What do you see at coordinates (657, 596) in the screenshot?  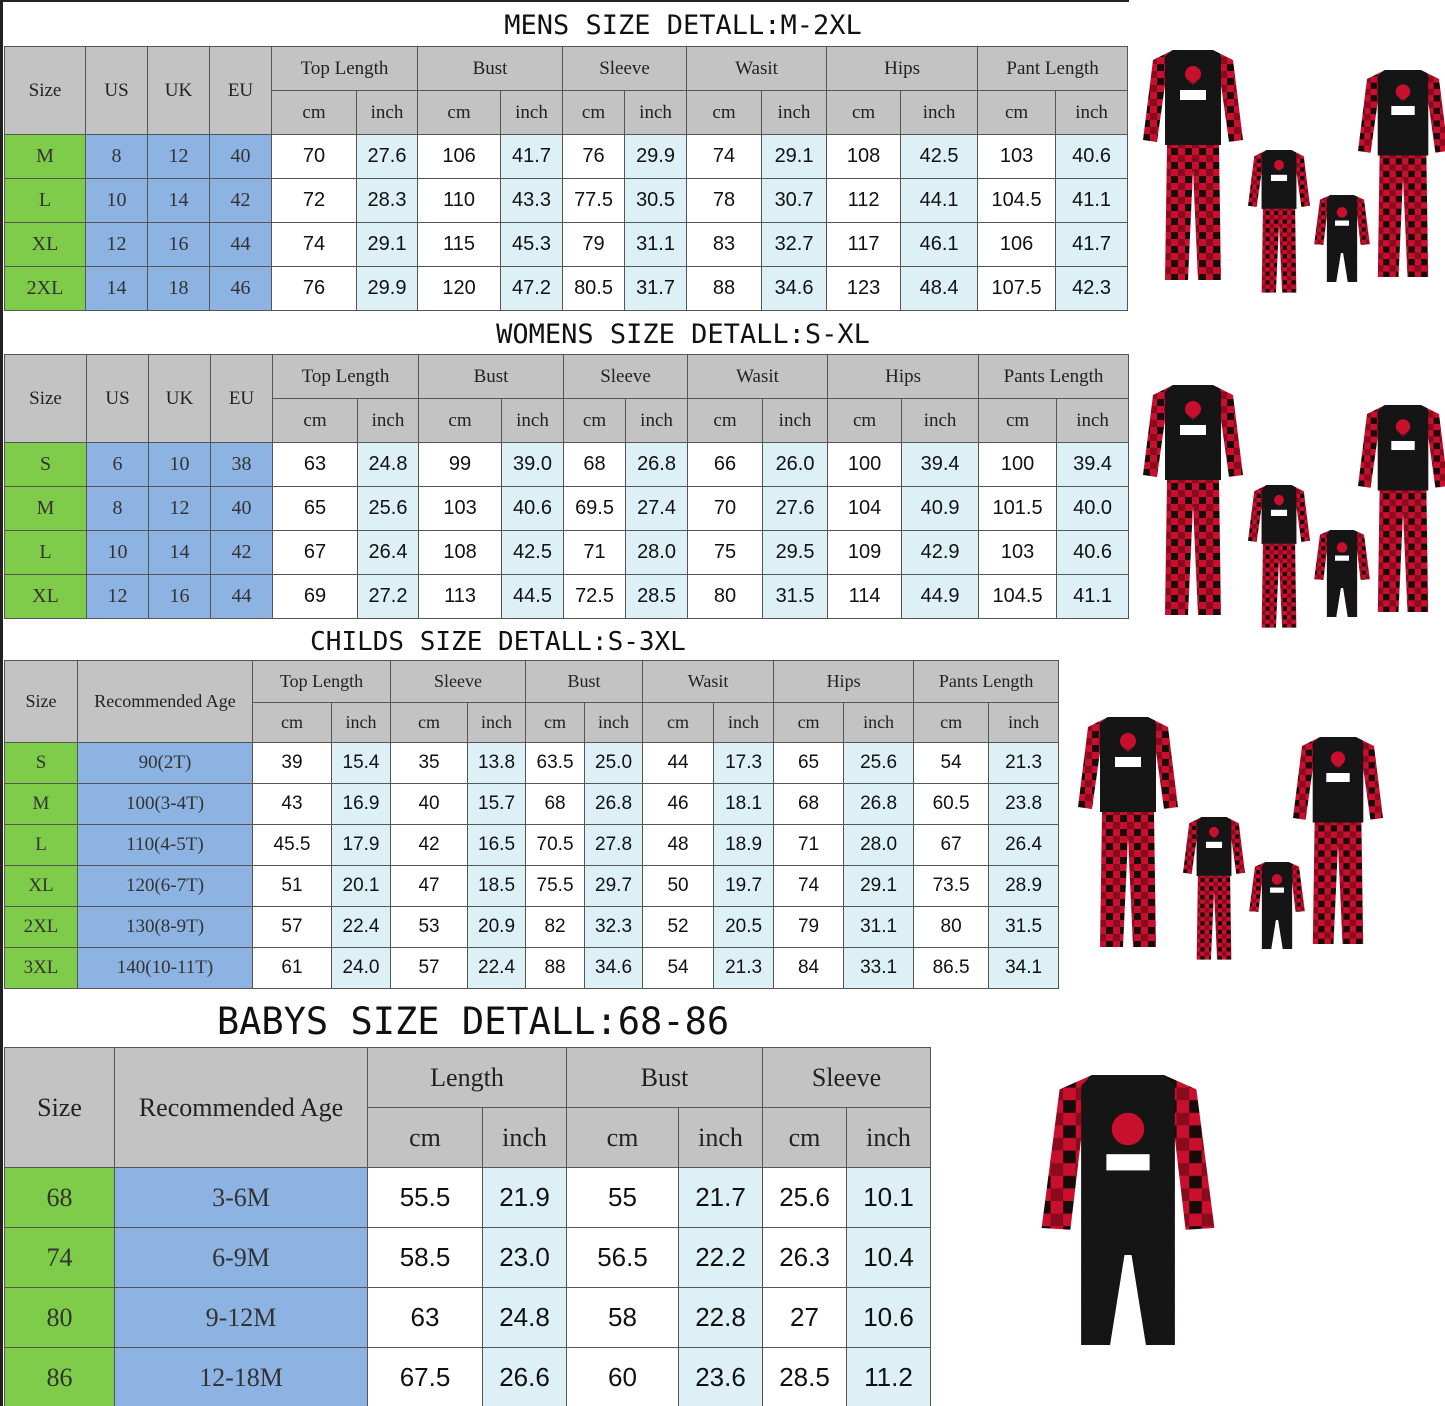 I see `inch-value-cell: 28.5` at bounding box center [657, 596].